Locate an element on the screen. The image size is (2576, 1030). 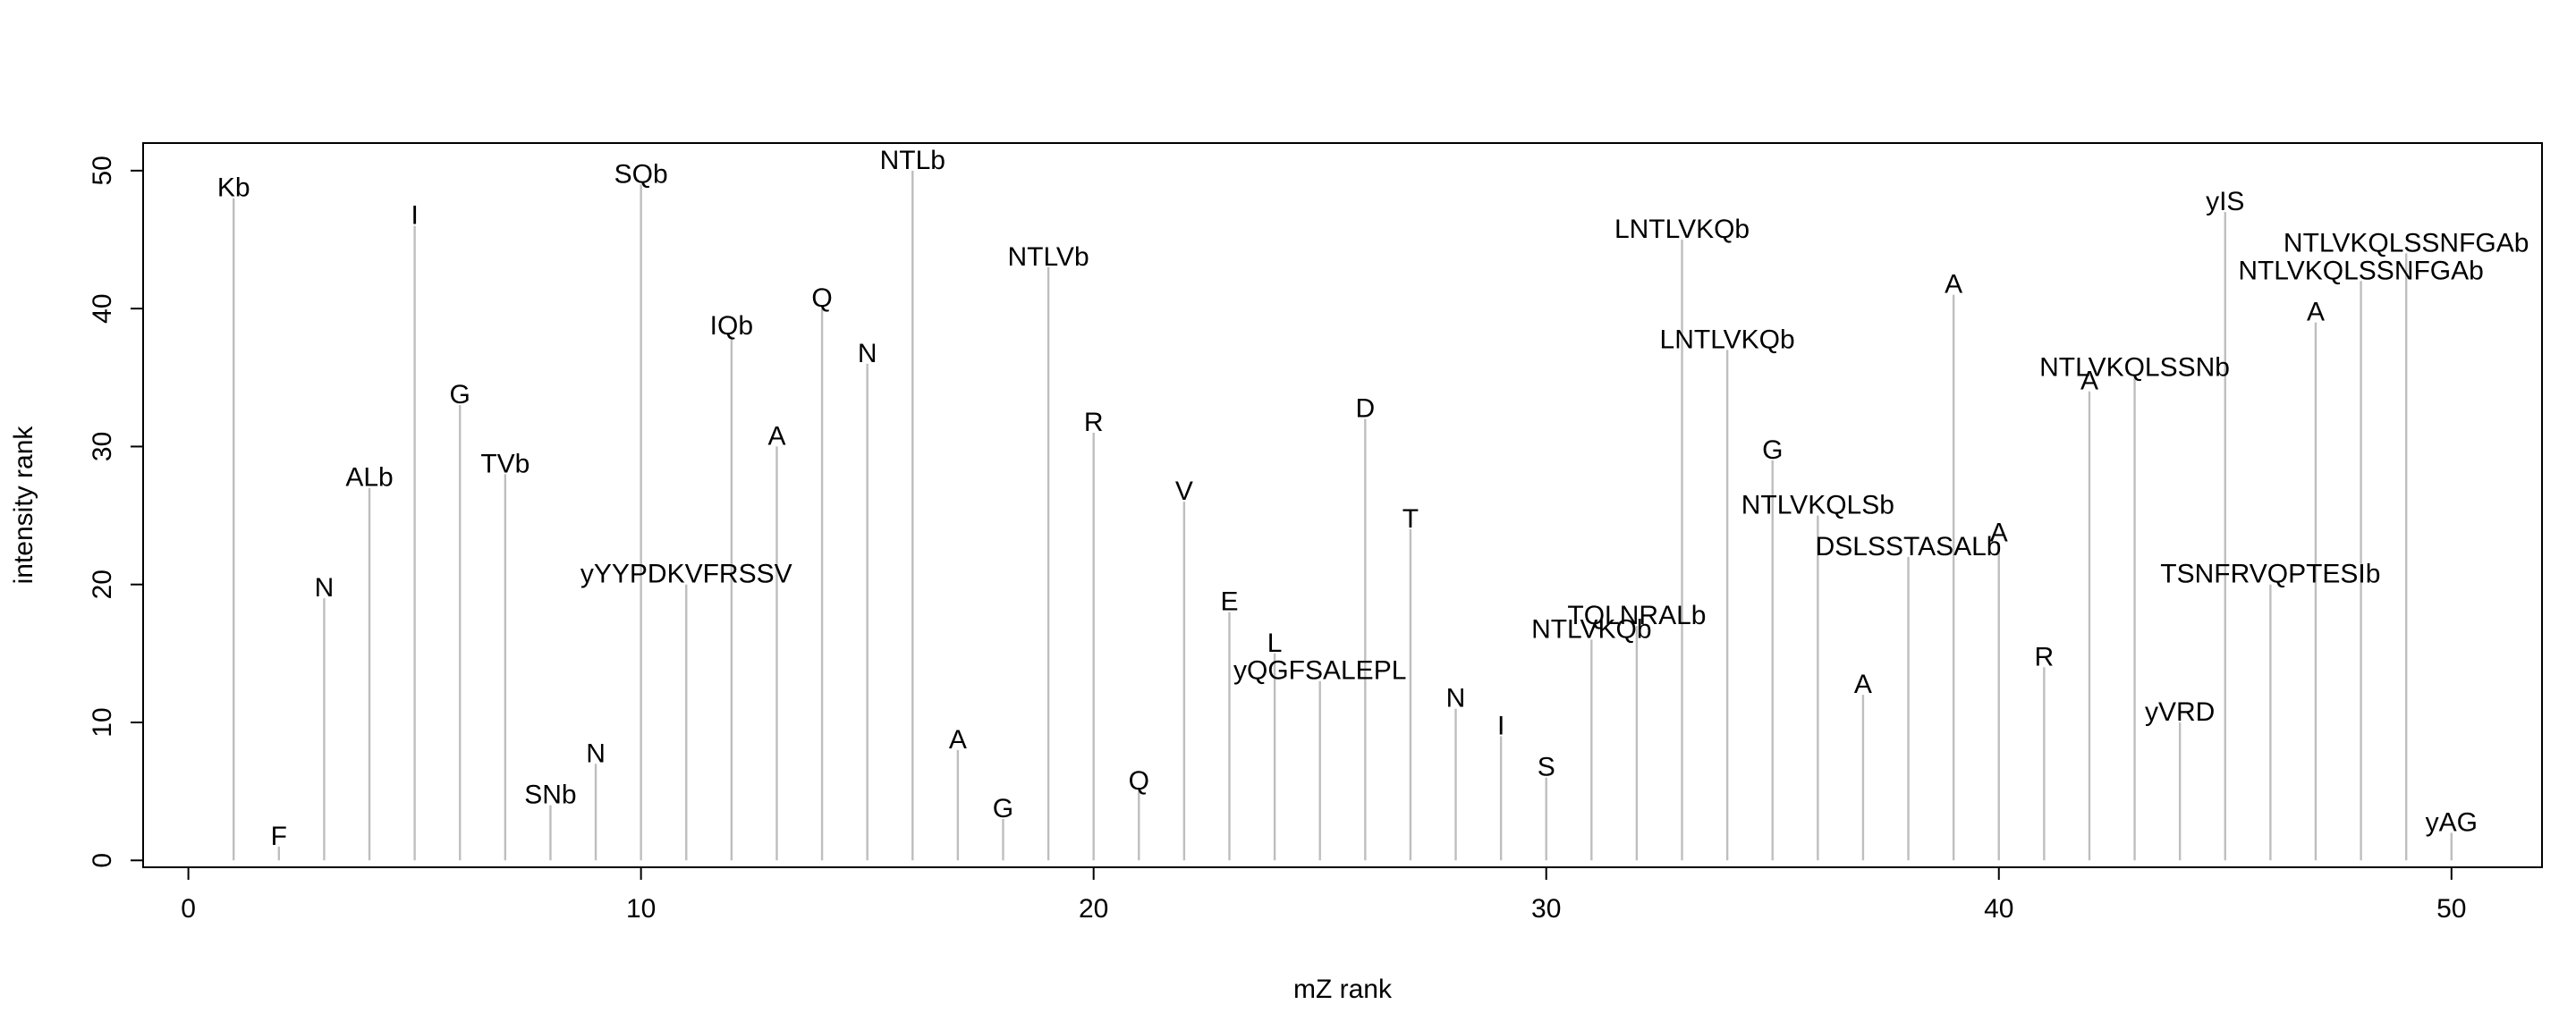
peak-label-49: NTLVKQLSSNFGAb is located at coordinates (2406, 243).